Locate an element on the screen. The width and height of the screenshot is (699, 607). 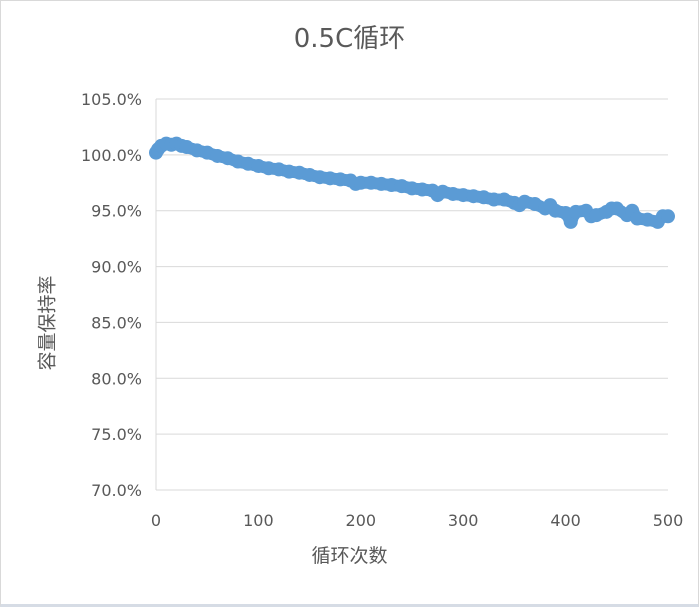
y-tick-label: 75.0% is located at coordinates (116, 434).